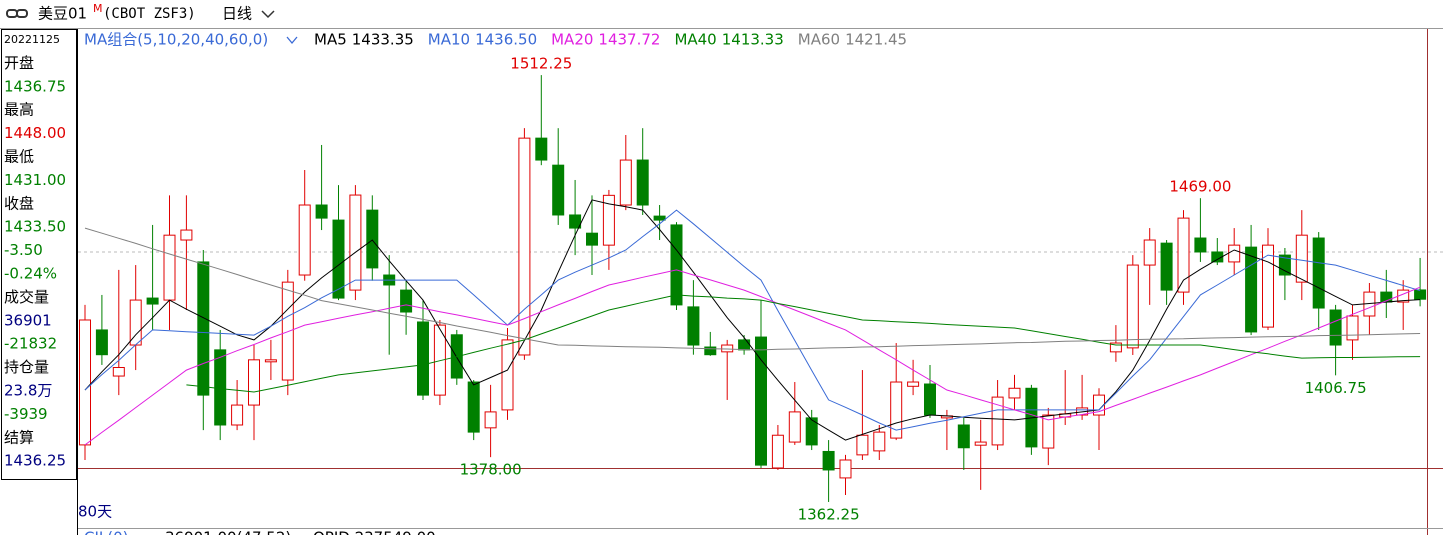 This screenshot has height=535, width=1443. What do you see at coordinates (237, 14) in the screenshot?
I see `period: 日线` at bounding box center [237, 14].